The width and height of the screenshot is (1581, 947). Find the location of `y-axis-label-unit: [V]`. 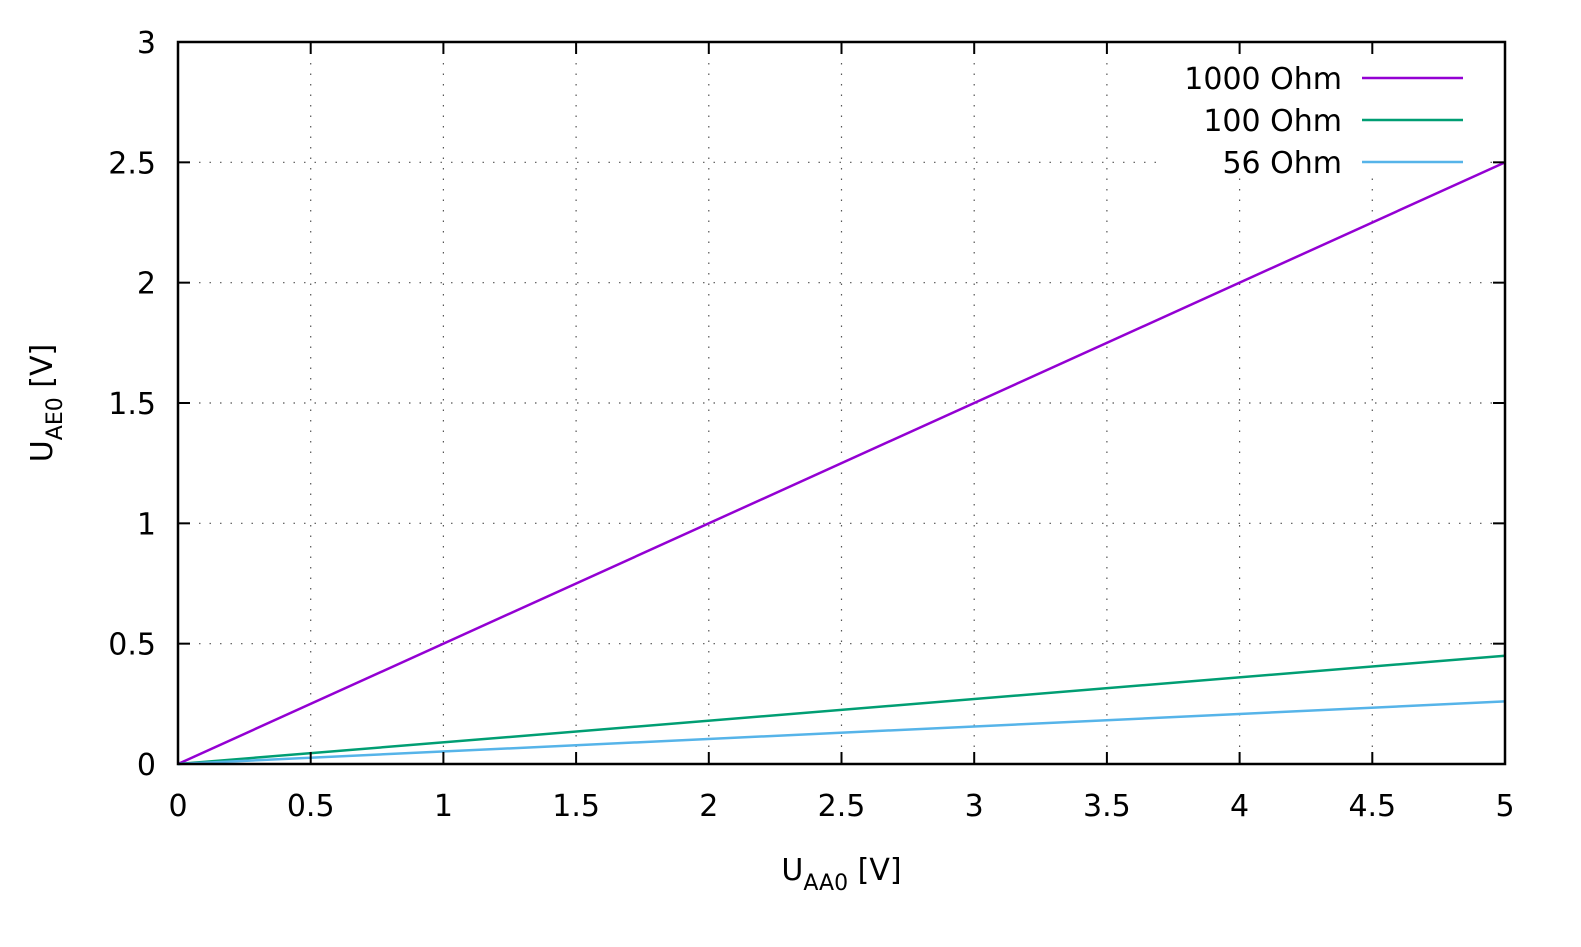

y-axis-label-unit: [V] is located at coordinates (42, 370).